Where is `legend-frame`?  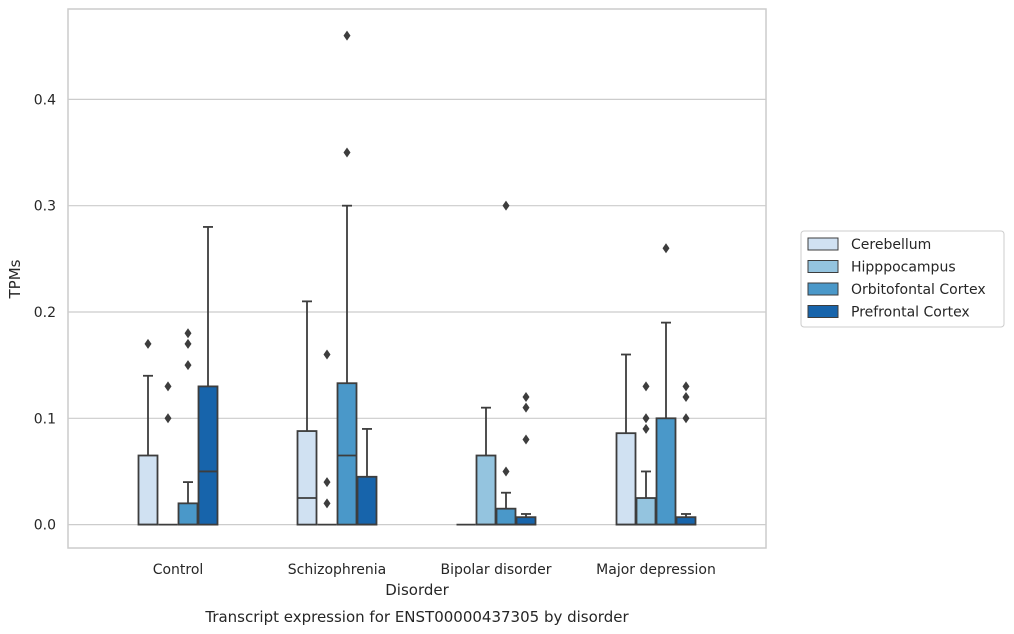
legend-frame is located at coordinates (902, 279).